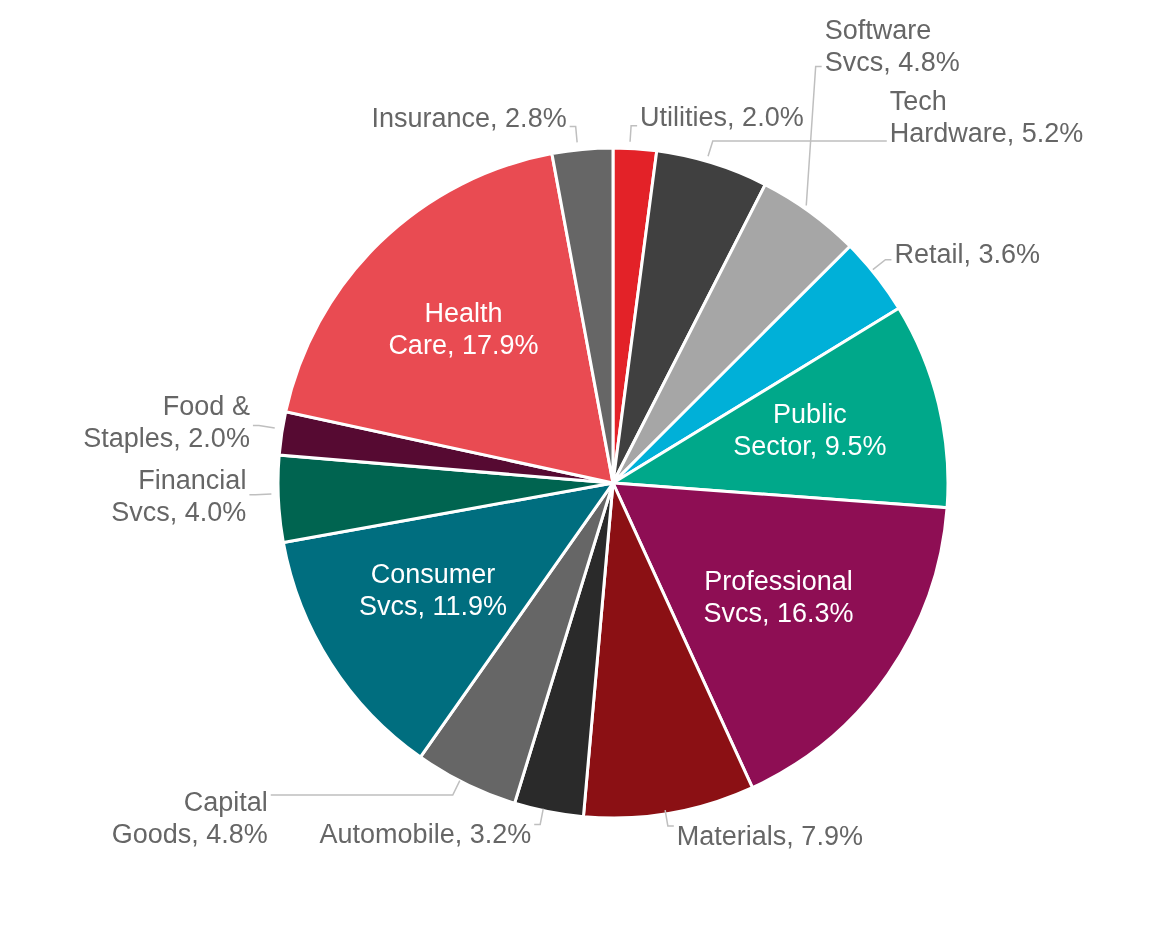 The height and width of the screenshot is (937, 1174). I want to click on slice-label: Utilities, 2.0%, so click(722, 116).